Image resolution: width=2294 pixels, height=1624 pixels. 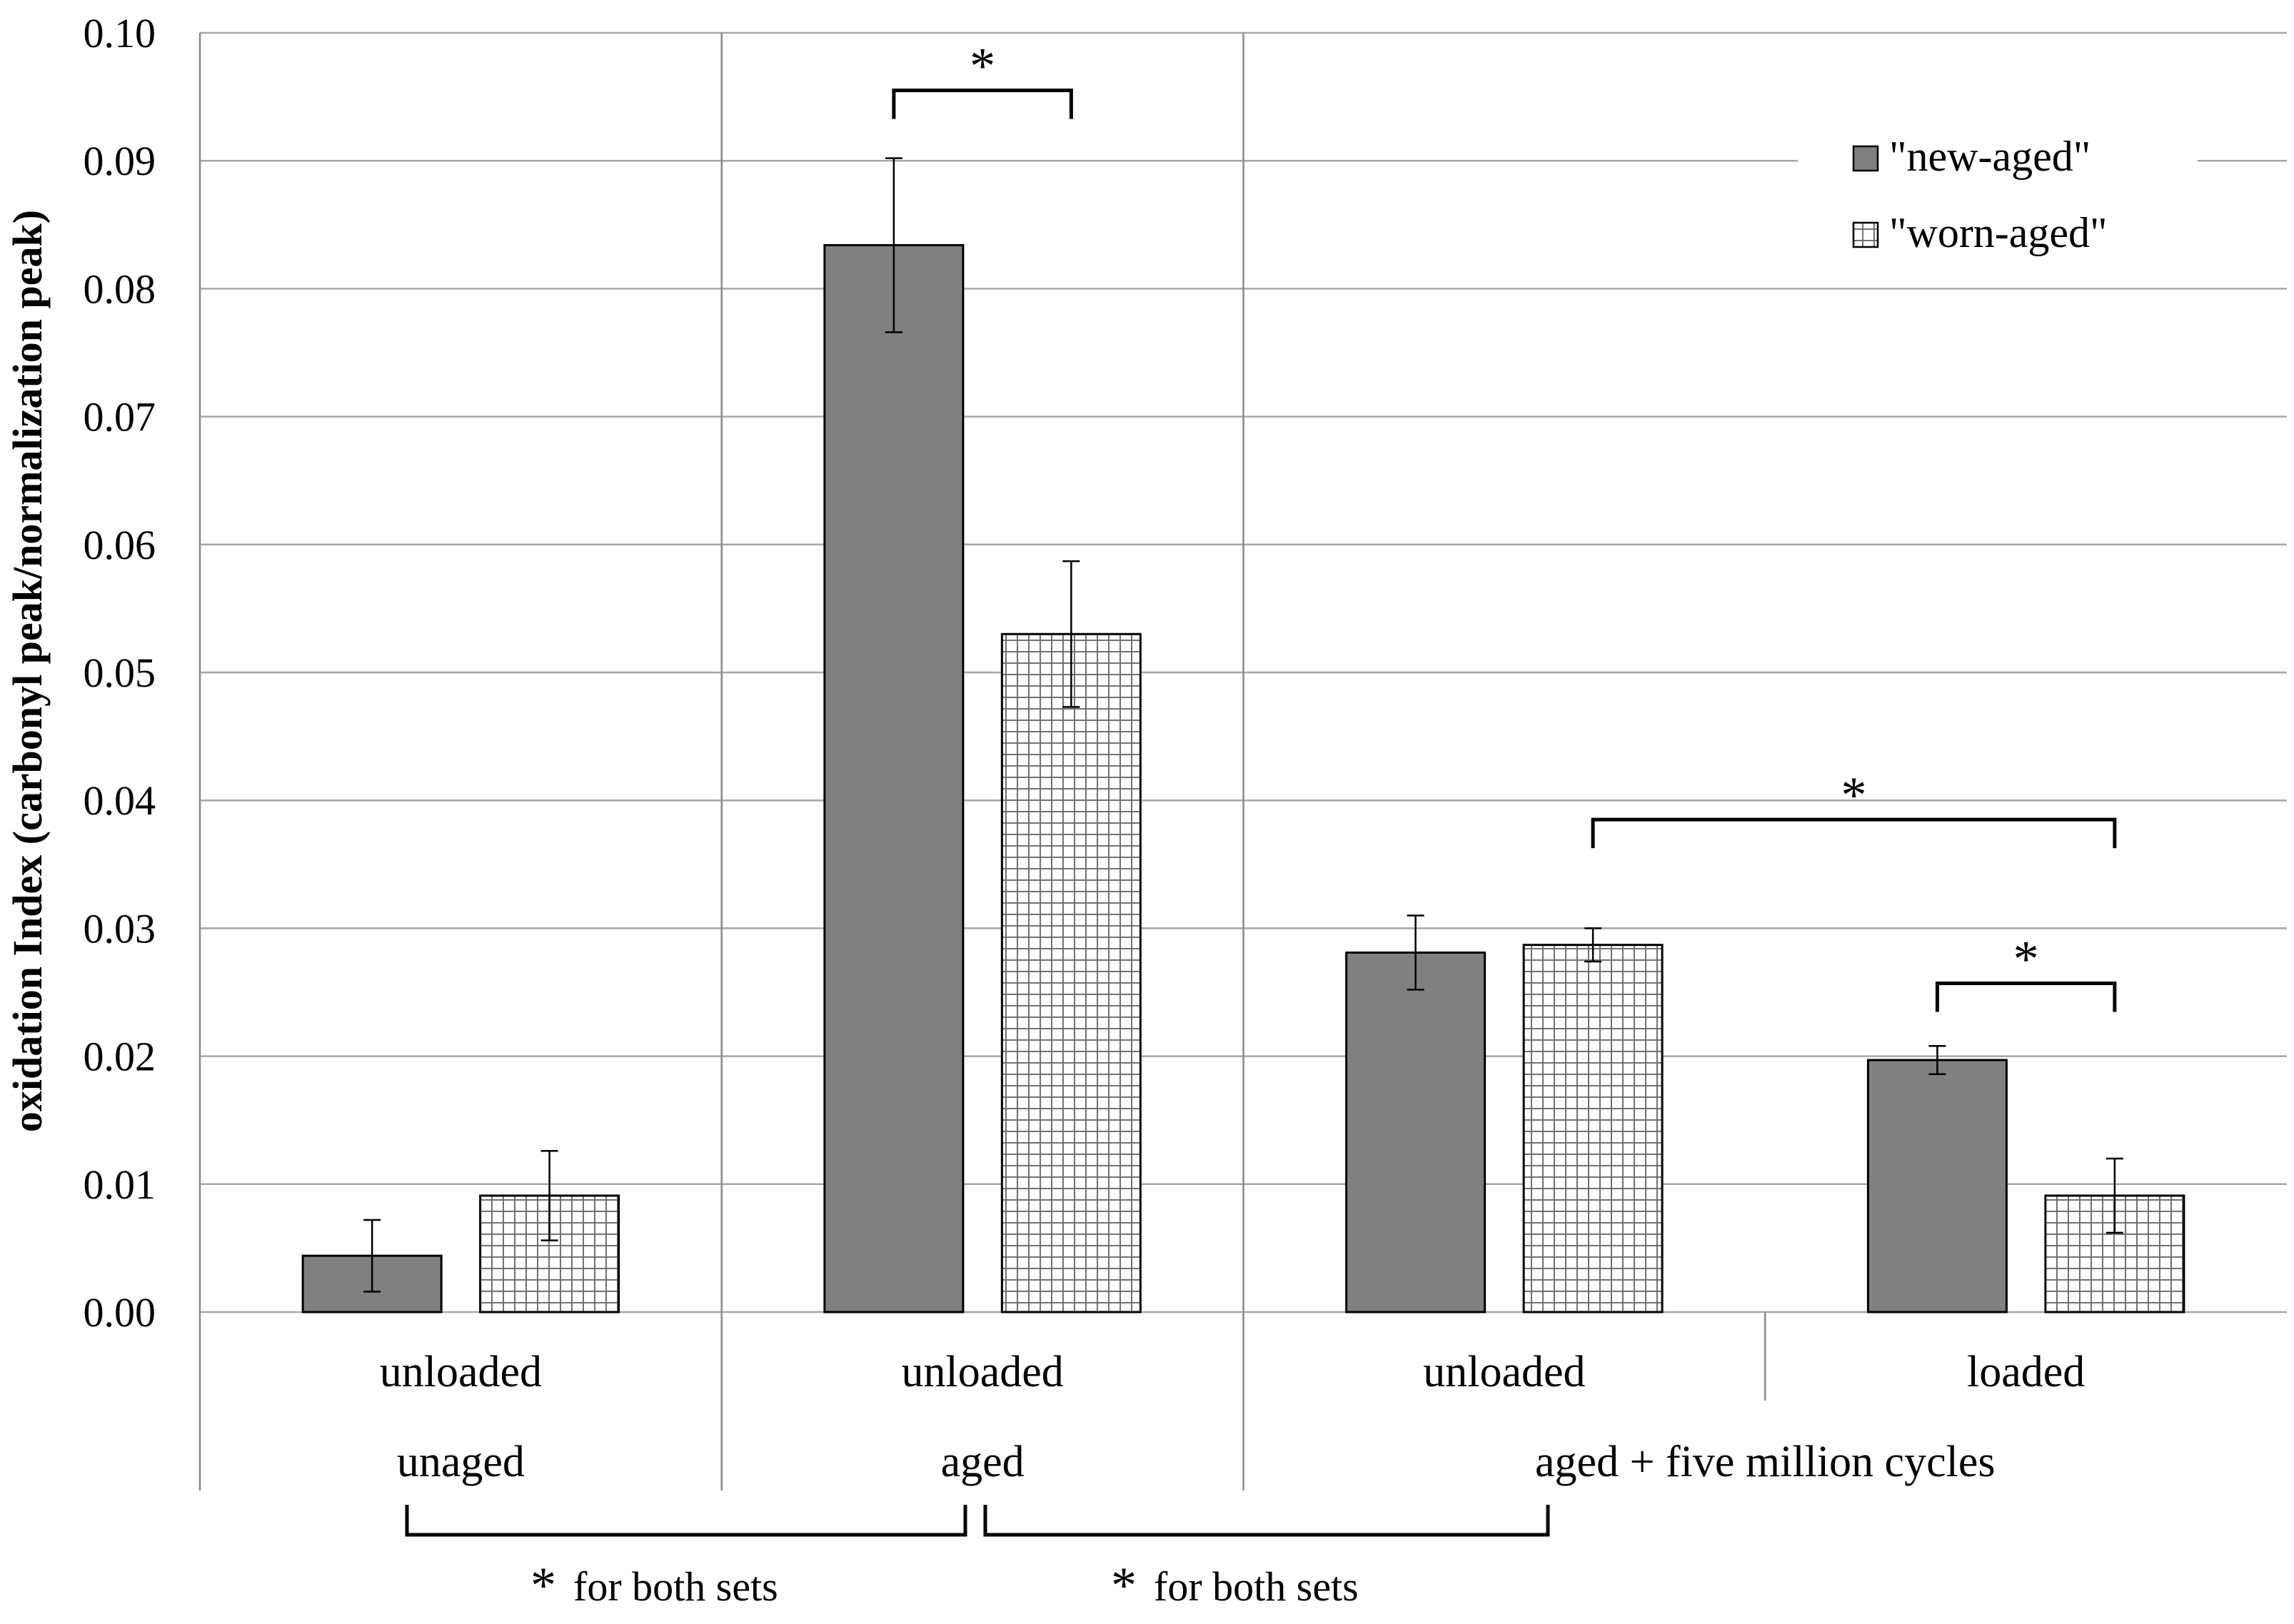 I want to click on y-tick-label: 0.07, so click(x=120, y=417).